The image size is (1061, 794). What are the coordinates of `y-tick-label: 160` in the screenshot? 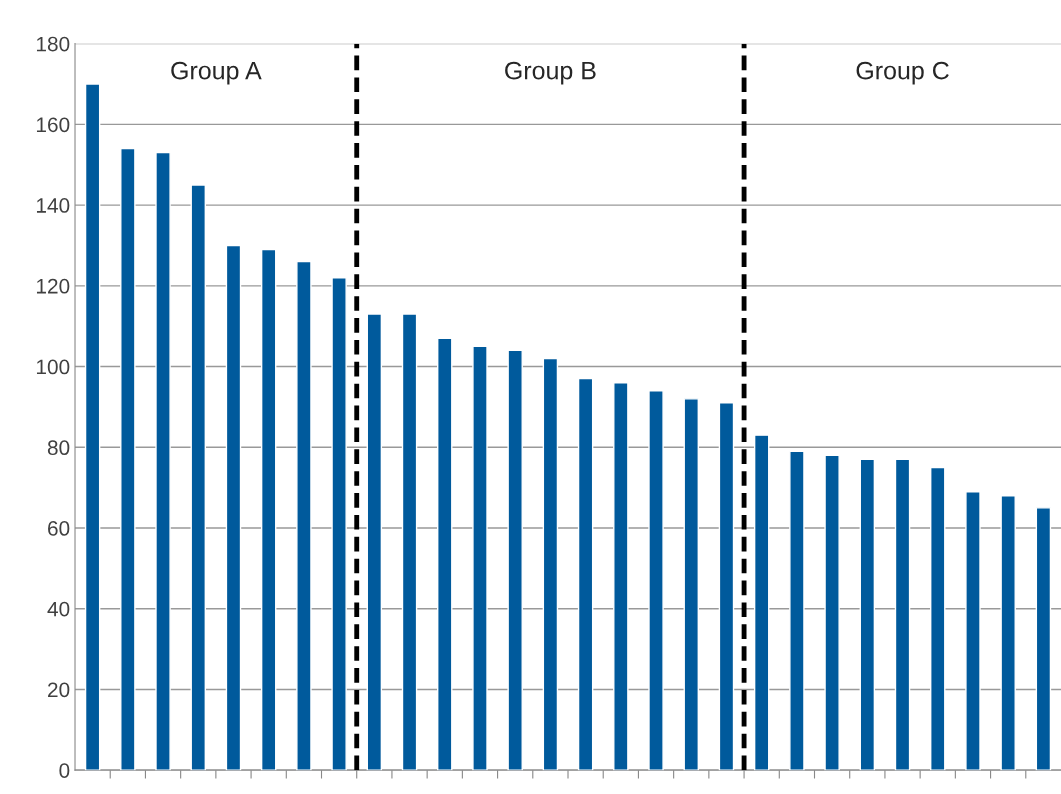 It's located at (53, 125).